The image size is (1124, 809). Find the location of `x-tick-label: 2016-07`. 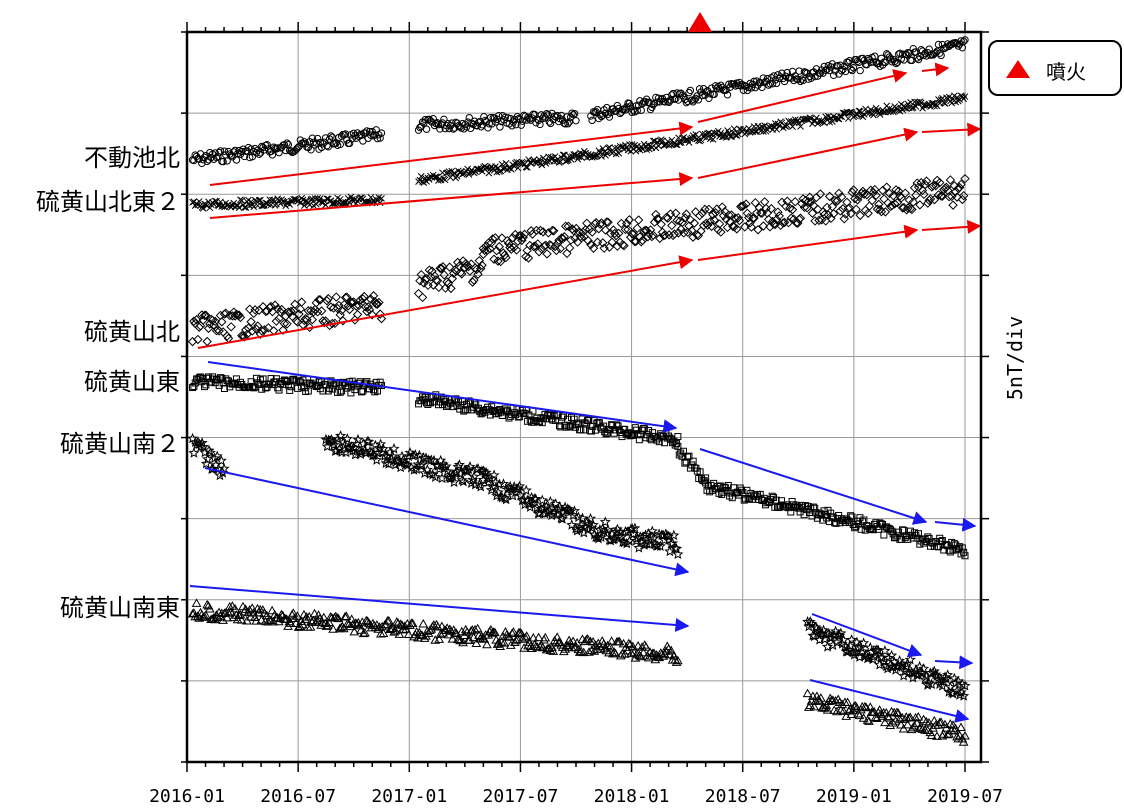

x-tick-label: 2016-07 is located at coordinates (298, 796).